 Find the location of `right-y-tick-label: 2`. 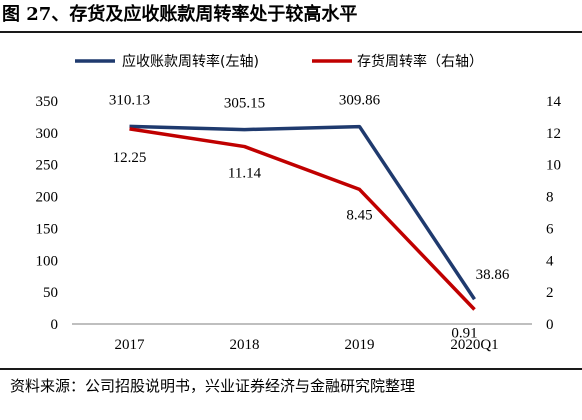

right-y-tick-label: 2 is located at coordinates (550, 293).